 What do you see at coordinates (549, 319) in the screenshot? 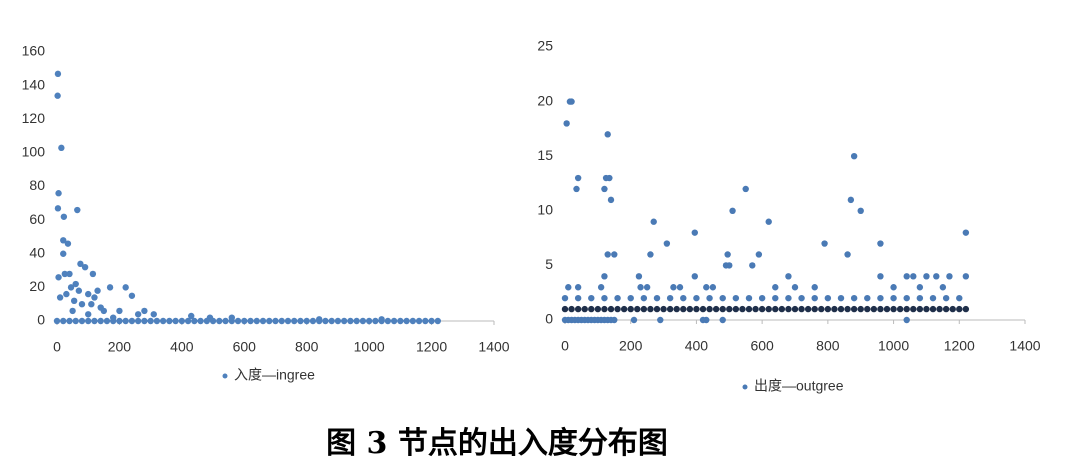
I see `y-tick-label: 0` at bounding box center [549, 319].